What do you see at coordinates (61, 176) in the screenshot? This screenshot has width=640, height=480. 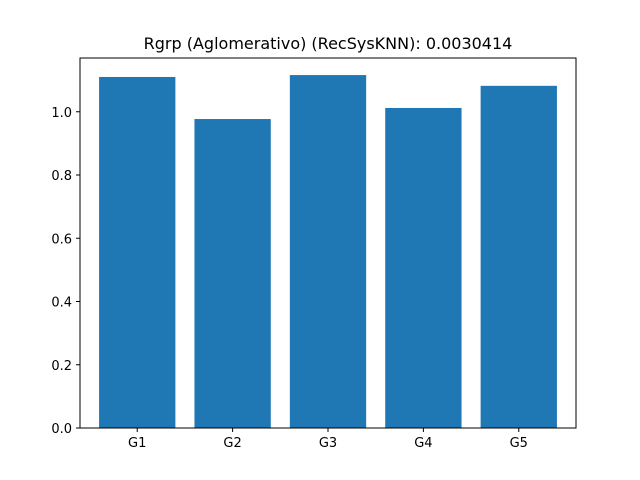 I see `y-tick-label: 0.8` at bounding box center [61, 176].